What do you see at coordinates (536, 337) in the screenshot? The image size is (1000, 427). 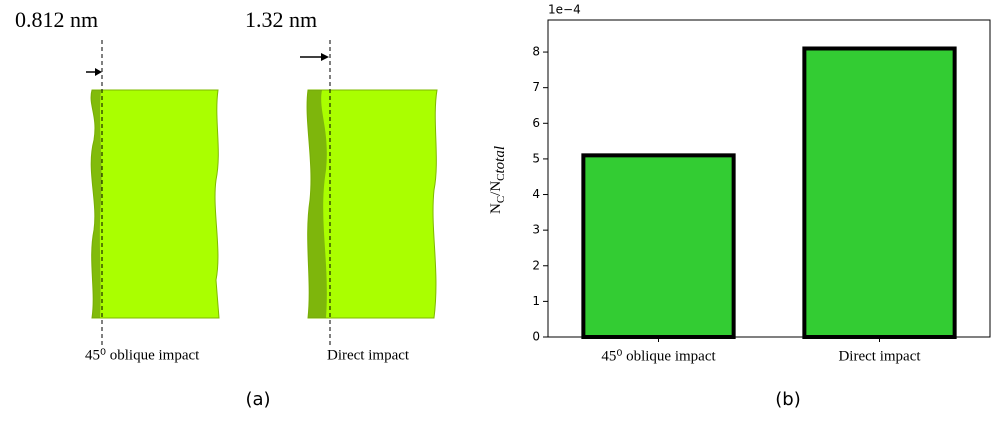 I see `y-tick-label: 0` at bounding box center [536, 337].